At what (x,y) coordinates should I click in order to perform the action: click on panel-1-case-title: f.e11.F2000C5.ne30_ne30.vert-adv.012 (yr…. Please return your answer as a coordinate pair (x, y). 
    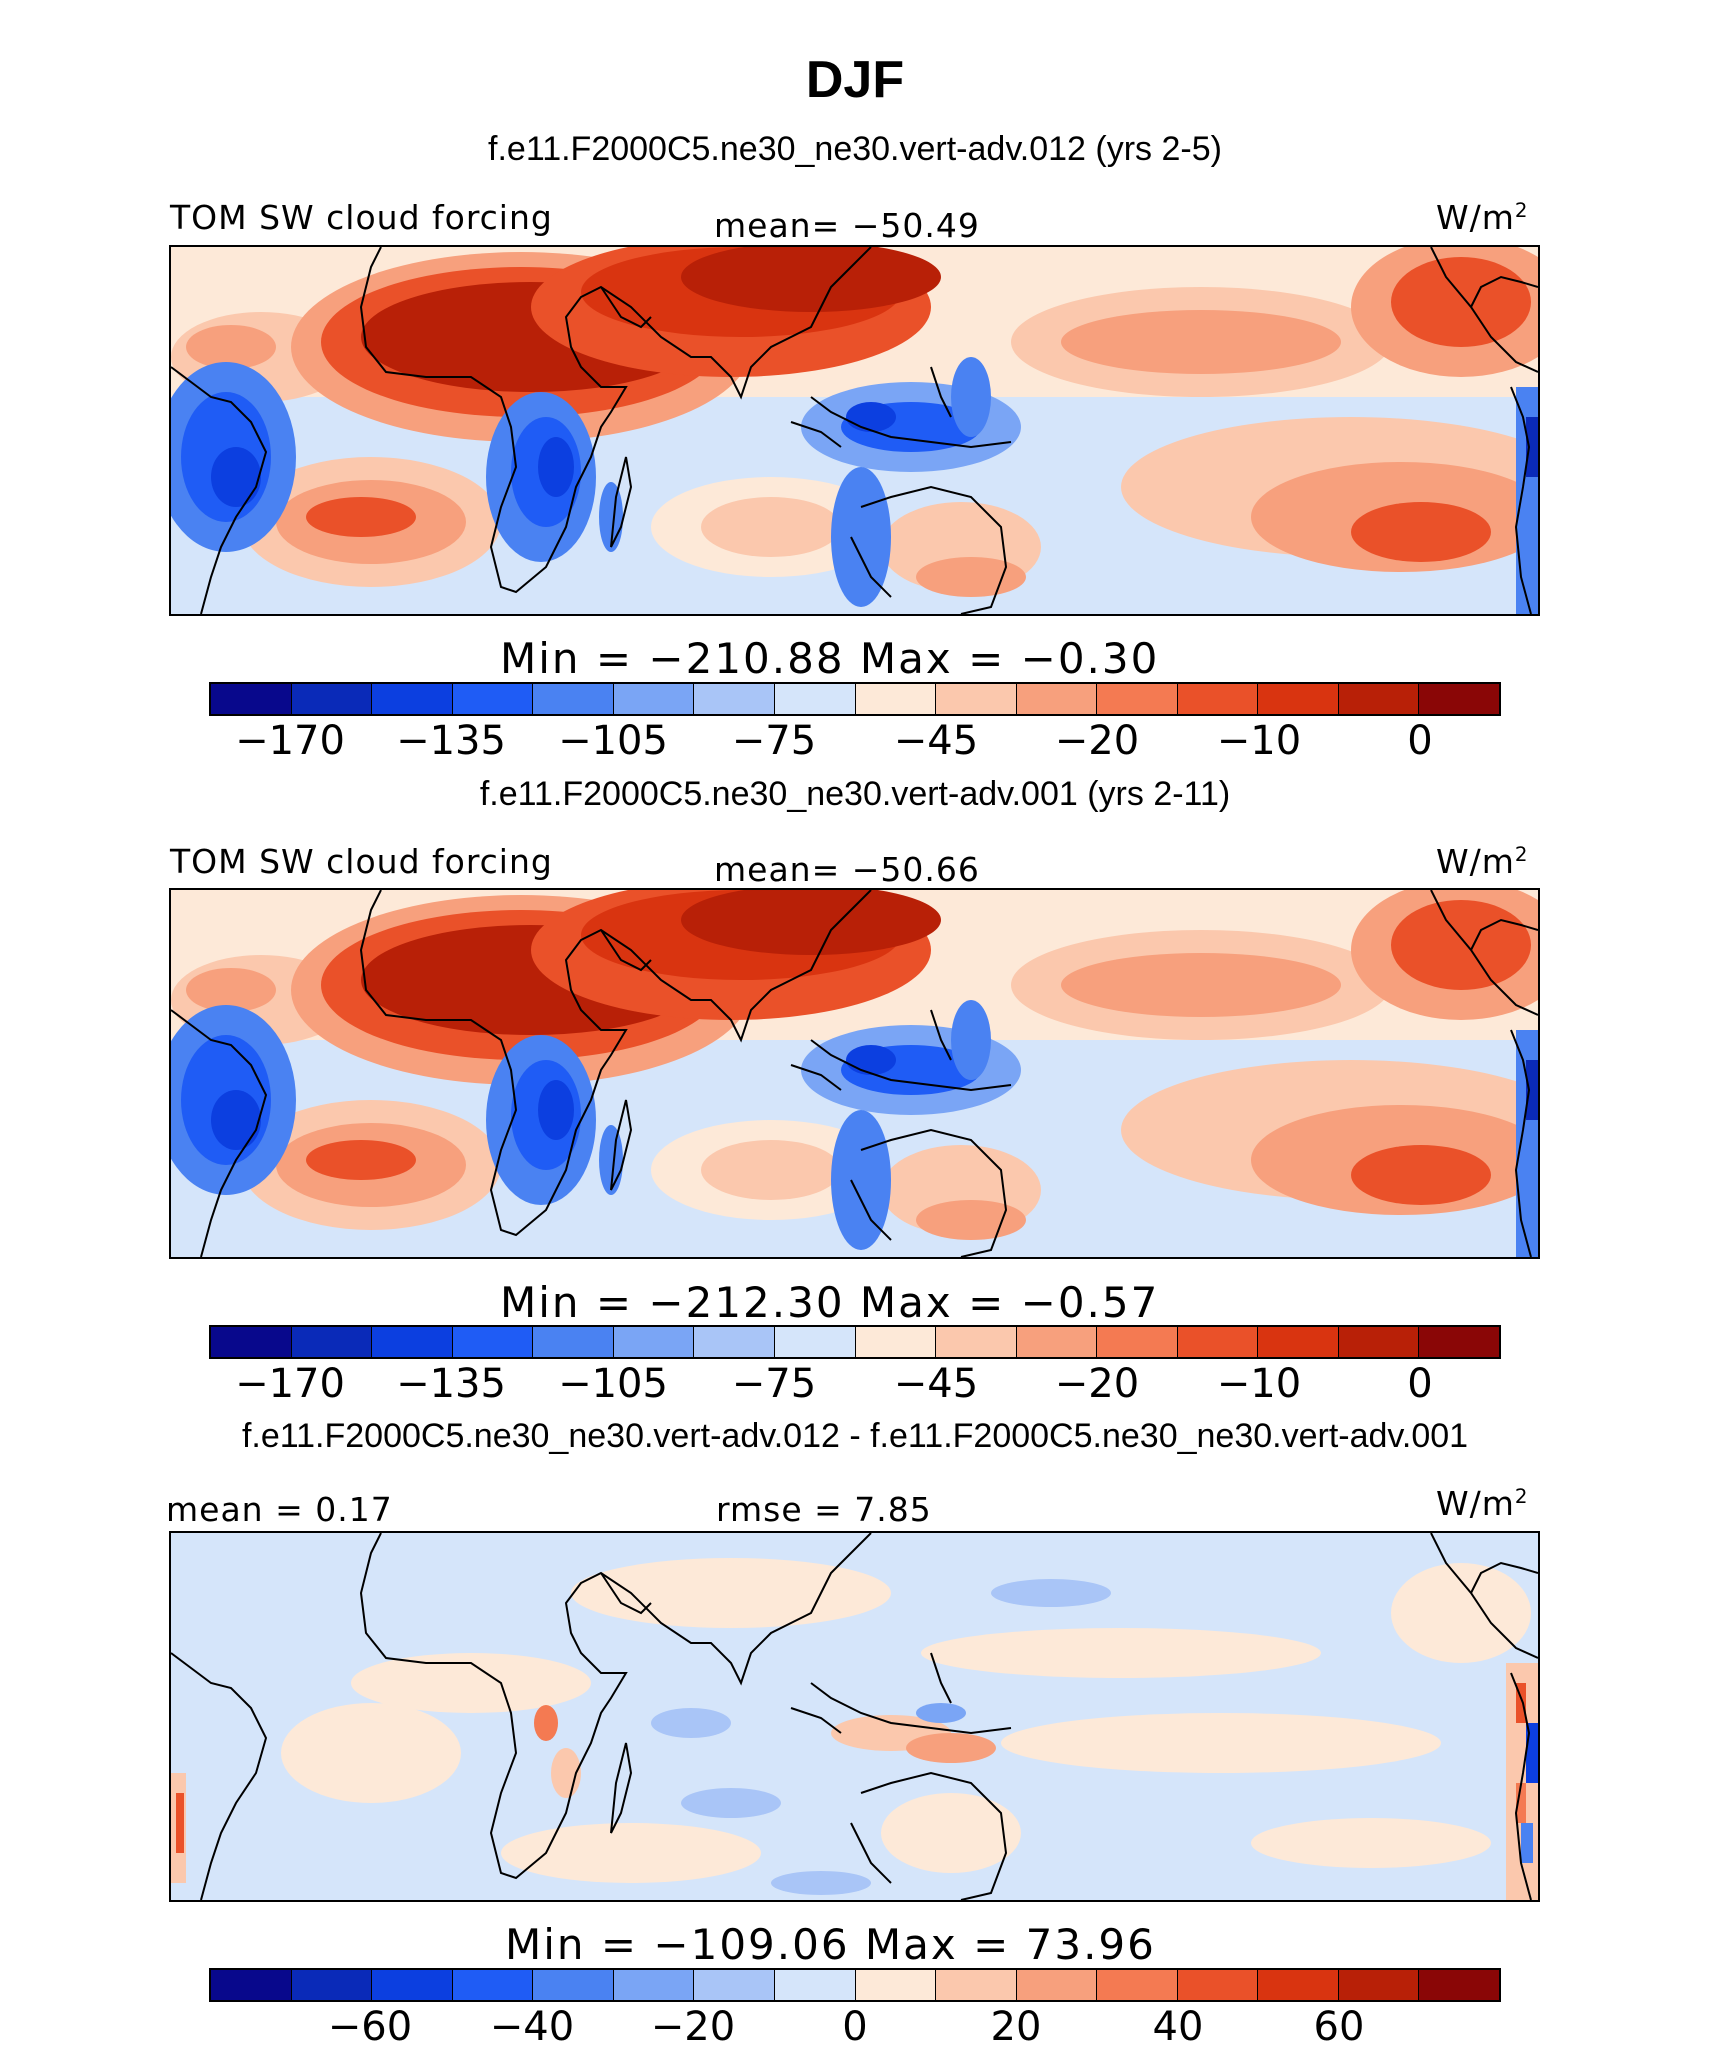
    Looking at the image, I should click on (855, 149).